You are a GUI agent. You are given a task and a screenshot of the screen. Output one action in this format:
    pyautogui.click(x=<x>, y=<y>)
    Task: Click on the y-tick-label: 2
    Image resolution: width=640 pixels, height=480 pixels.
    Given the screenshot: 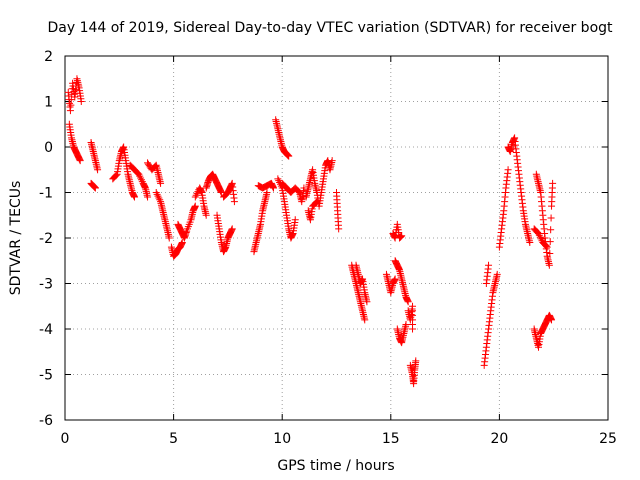 What is the action you would take?
    pyautogui.click(x=48, y=57)
    